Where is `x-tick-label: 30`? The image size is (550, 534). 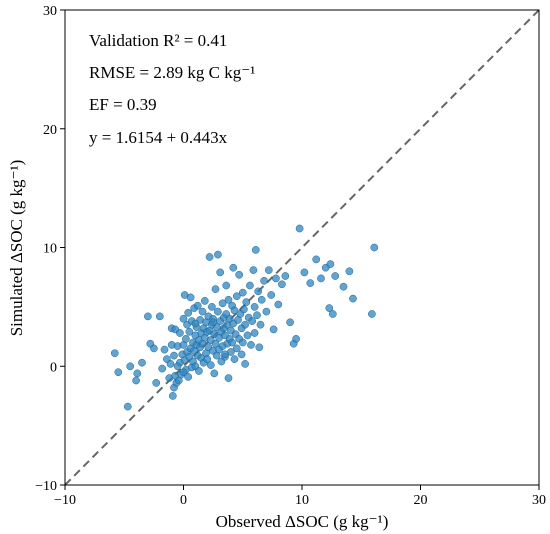 x-tick-label: 30 is located at coordinates (539, 500).